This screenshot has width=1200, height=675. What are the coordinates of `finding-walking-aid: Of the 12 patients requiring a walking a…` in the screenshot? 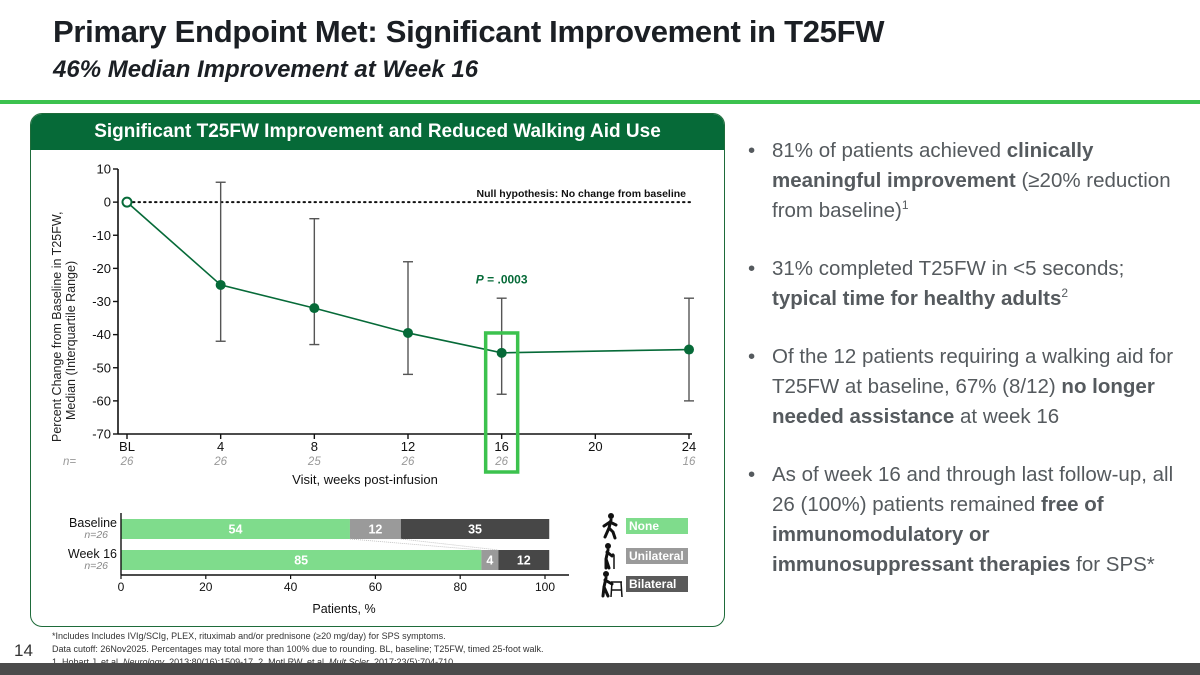 It's located at (968, 387).